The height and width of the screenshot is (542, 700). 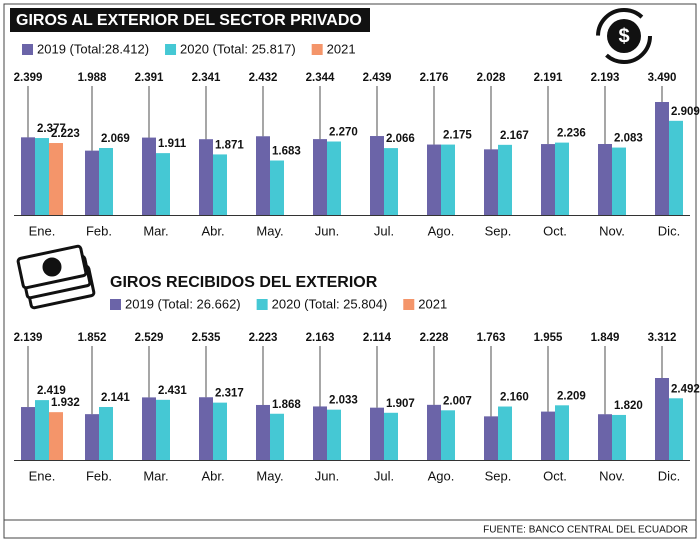 I want to click on value-label: 1.988, so click(x=92, y=78).